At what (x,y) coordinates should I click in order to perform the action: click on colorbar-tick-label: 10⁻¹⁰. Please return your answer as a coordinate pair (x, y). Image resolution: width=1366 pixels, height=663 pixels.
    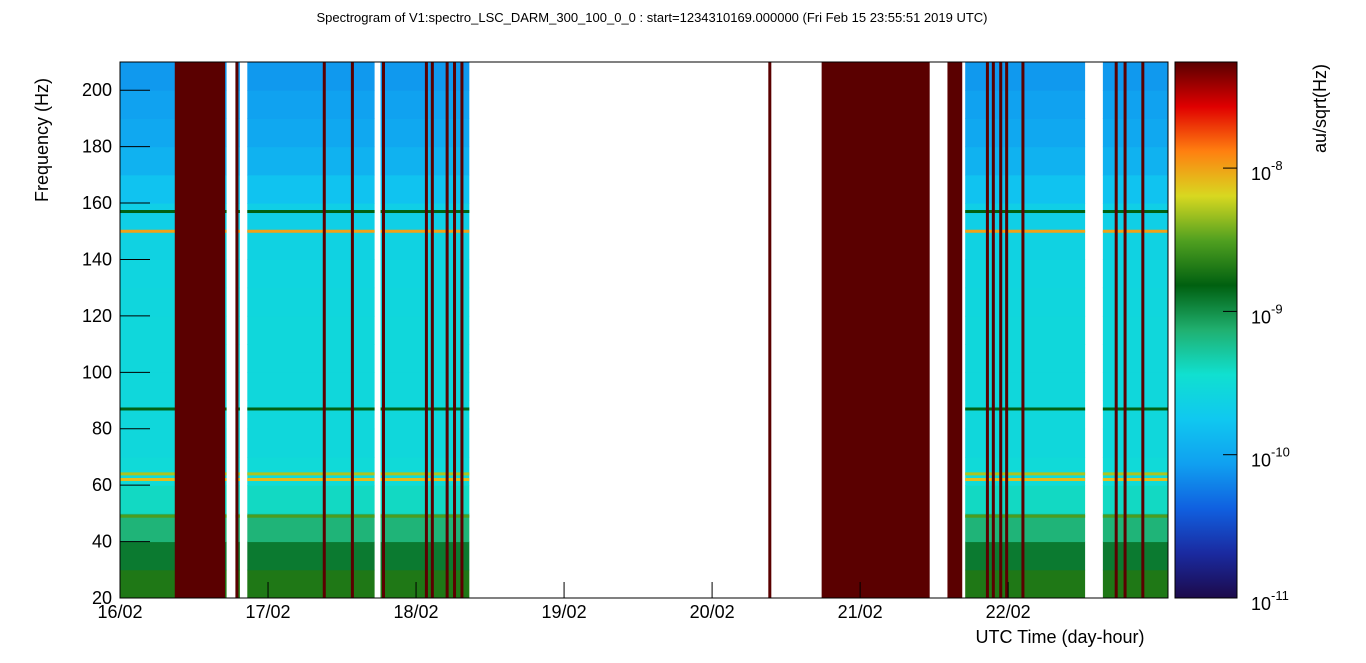
    Looking at the image, I should click on (1270, 458).